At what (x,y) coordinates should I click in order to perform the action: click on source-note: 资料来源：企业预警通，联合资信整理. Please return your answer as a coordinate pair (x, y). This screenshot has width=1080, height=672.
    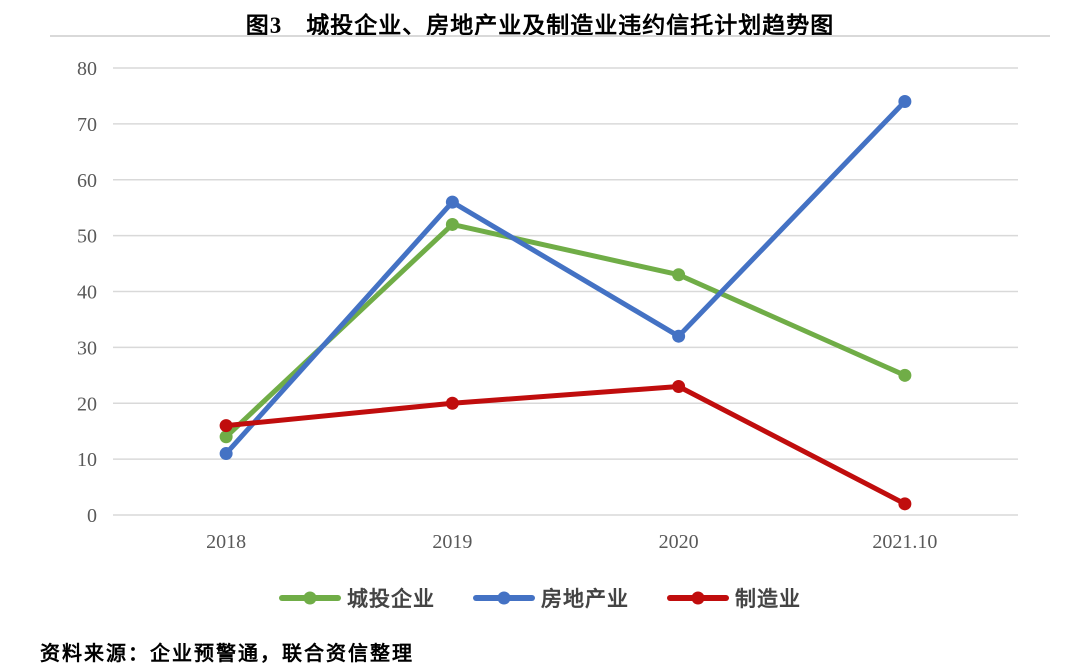
    Looking at the image, I should click on (227, 654).